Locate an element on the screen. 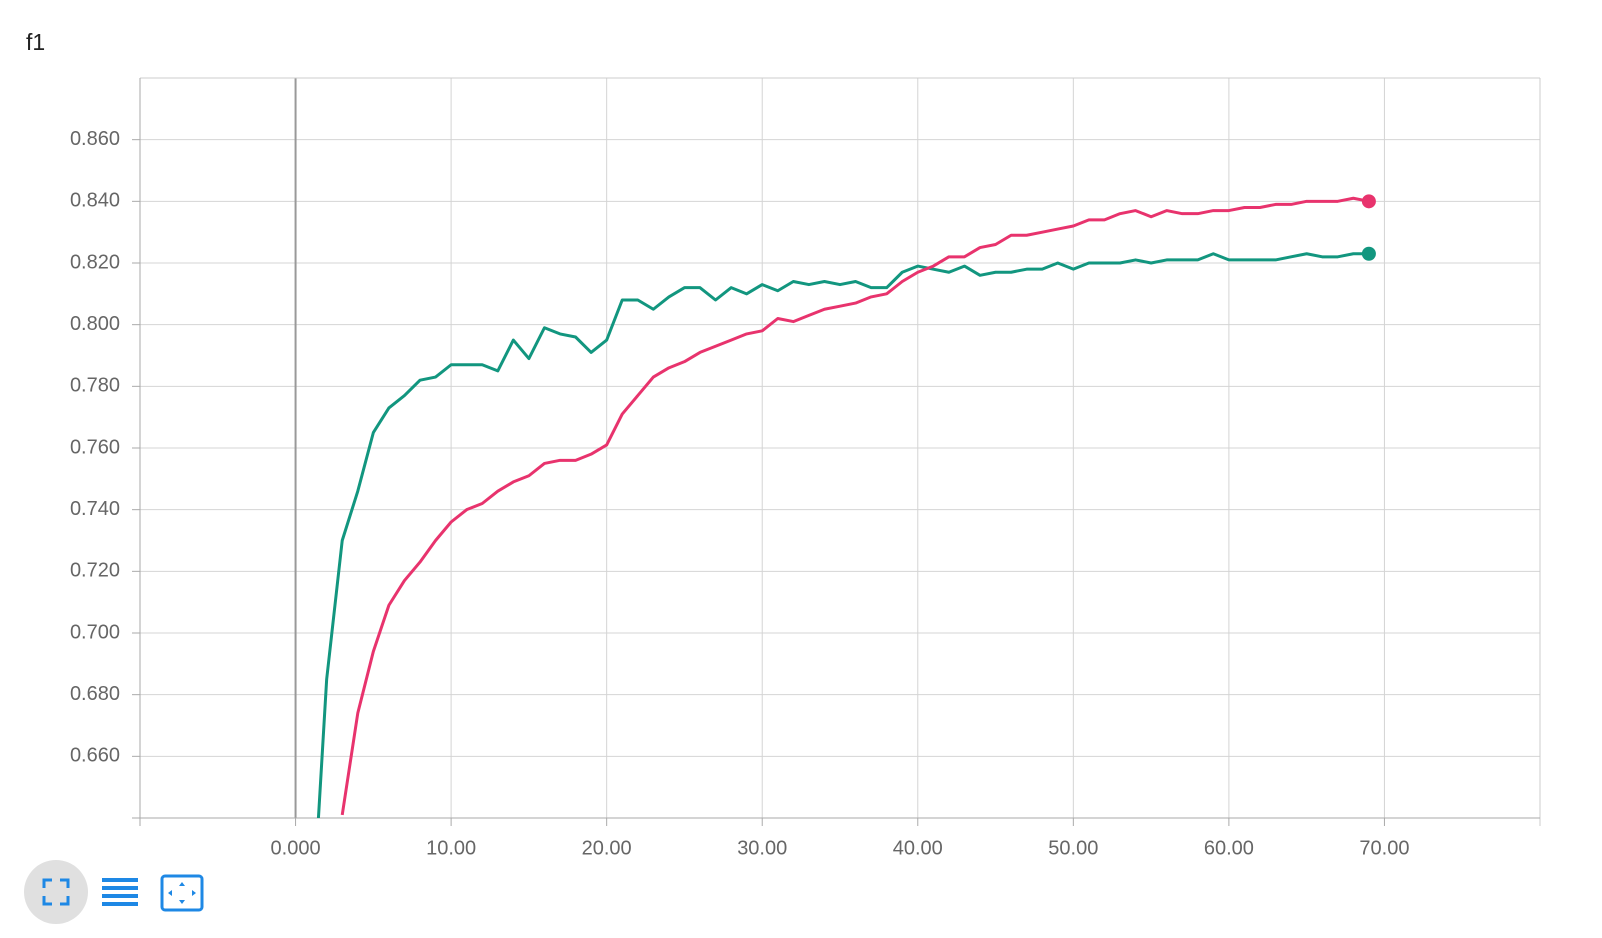  y-tick-label: 0.720 is located at coordinates (95, 571).